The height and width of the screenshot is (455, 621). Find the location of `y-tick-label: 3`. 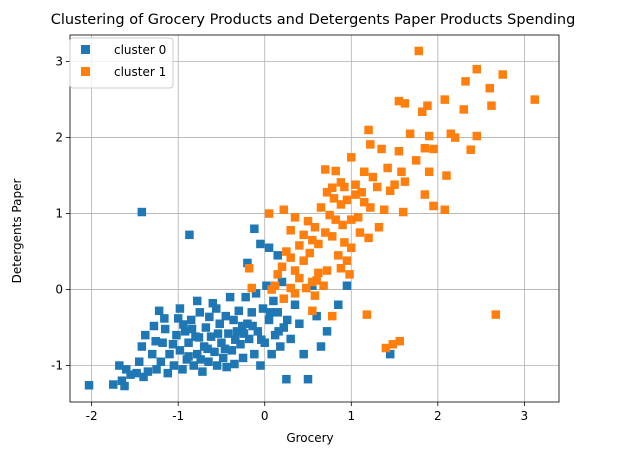

y-tick-label: 3 is located at coordinates (59, 62).